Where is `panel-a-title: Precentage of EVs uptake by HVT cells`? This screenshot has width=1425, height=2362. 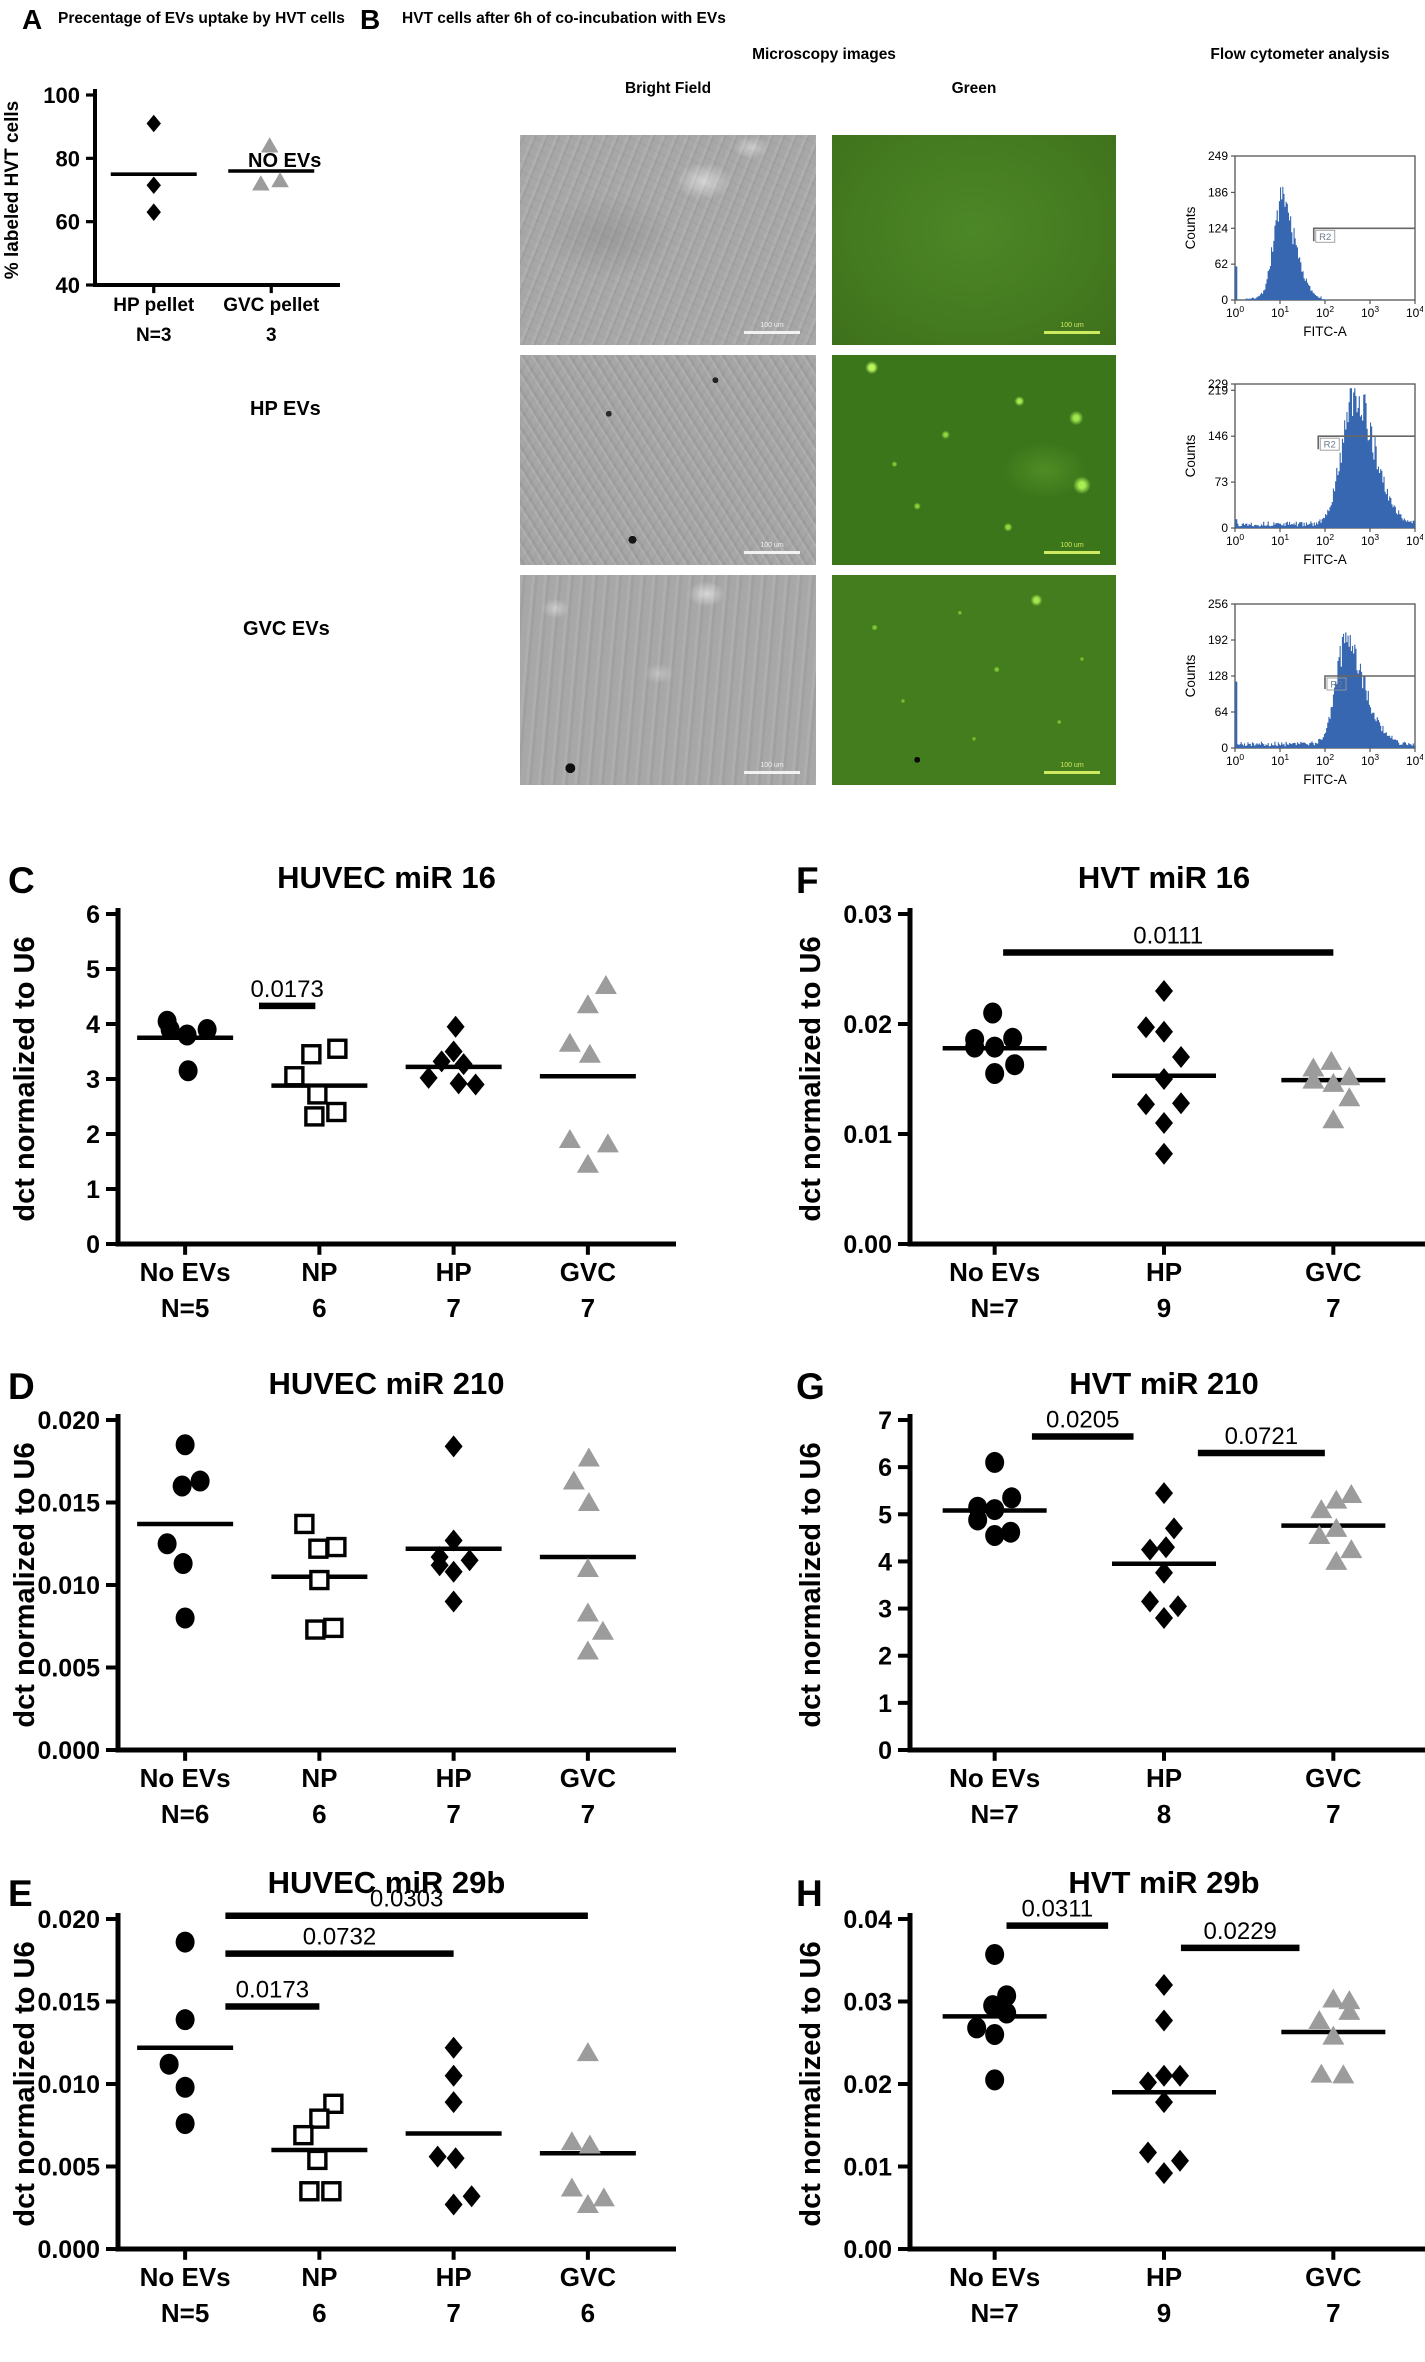 panel-a-title: Precentage of EVs uptake by HVT cells is located at coordinates (201, 18).